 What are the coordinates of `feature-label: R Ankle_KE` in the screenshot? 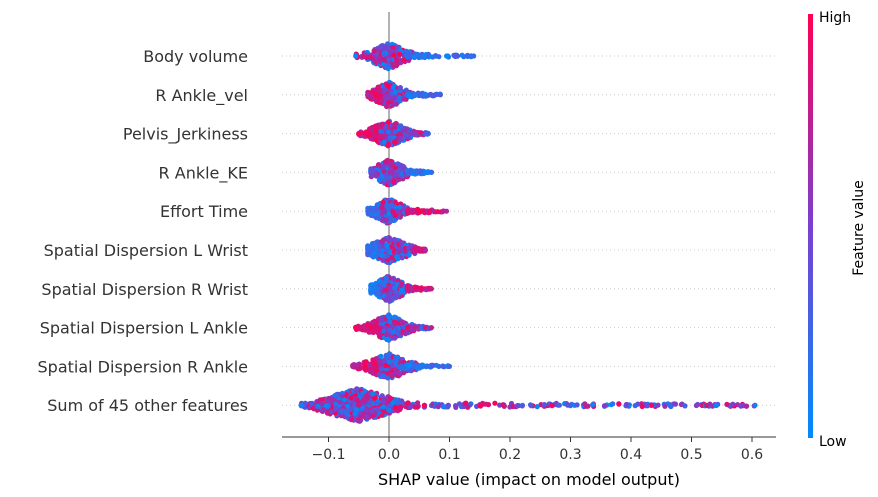 It's located at (203, 173).